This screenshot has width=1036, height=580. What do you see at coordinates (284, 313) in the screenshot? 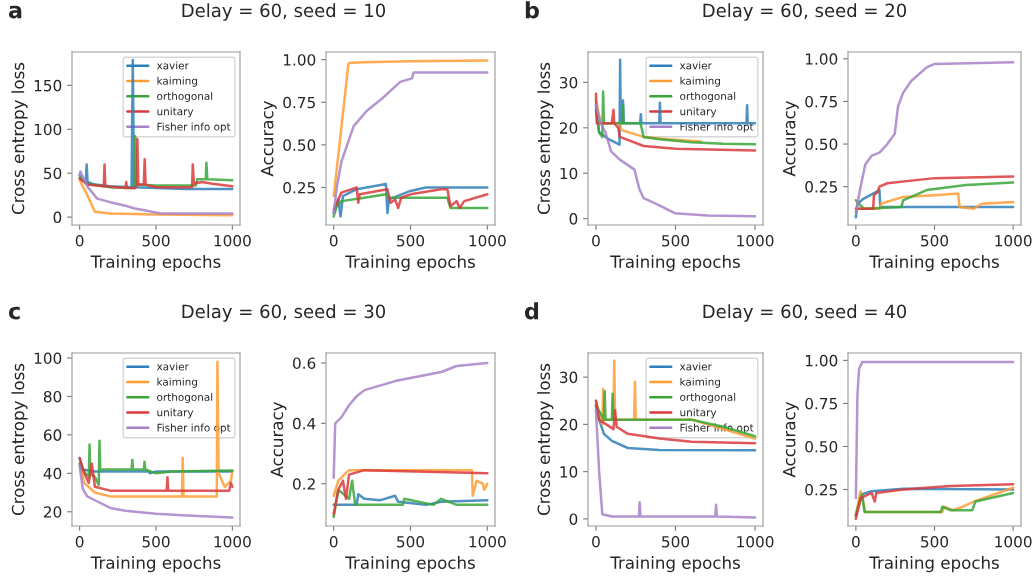
I see `text: Delay = 60, seed = 30` at bounding box center [284, 313].